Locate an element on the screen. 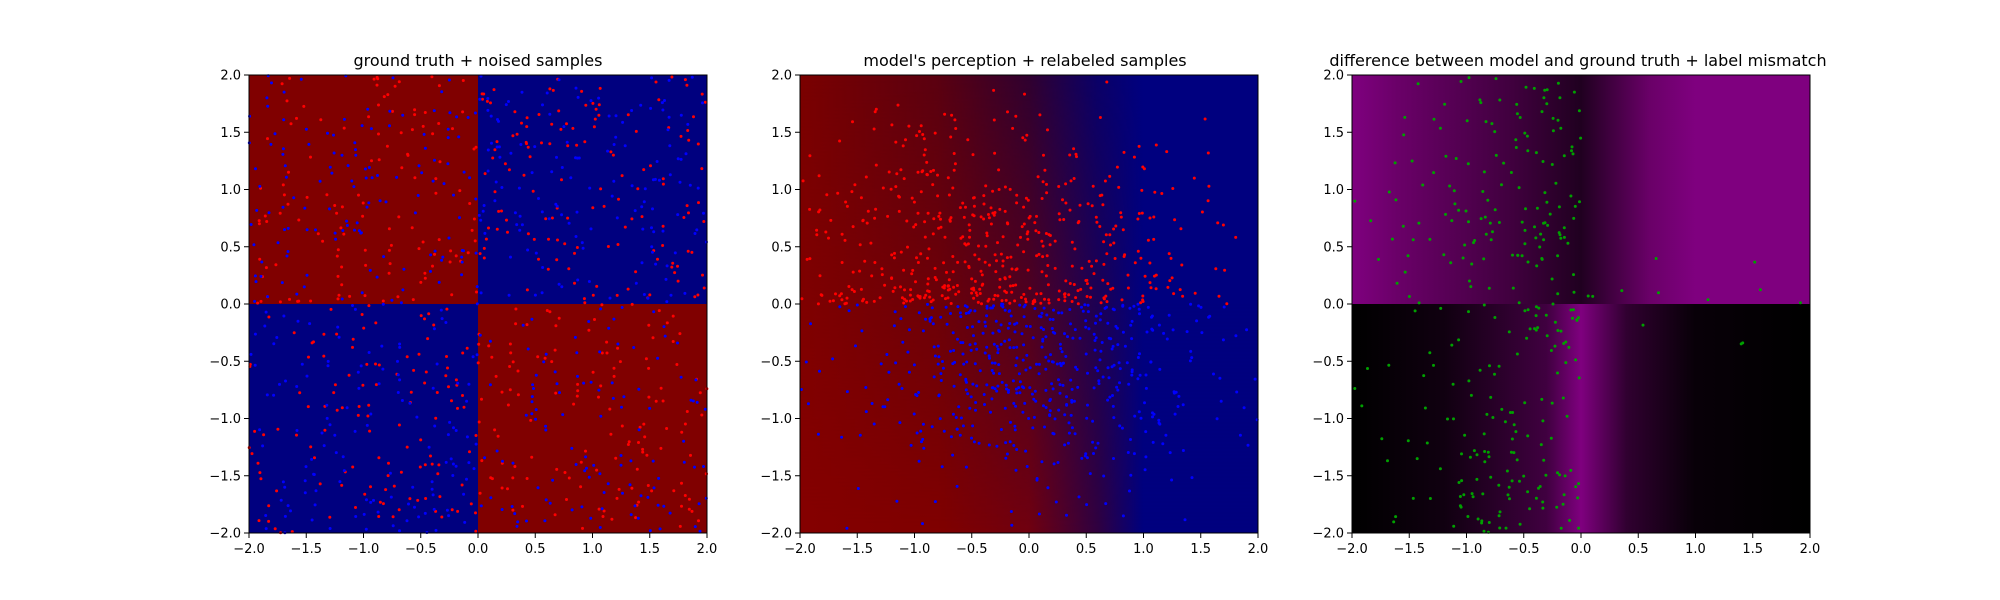 The width and height of the screenshot is (2000, 600). y-tick-label: −1.5 is located at coordinates (225, 476).